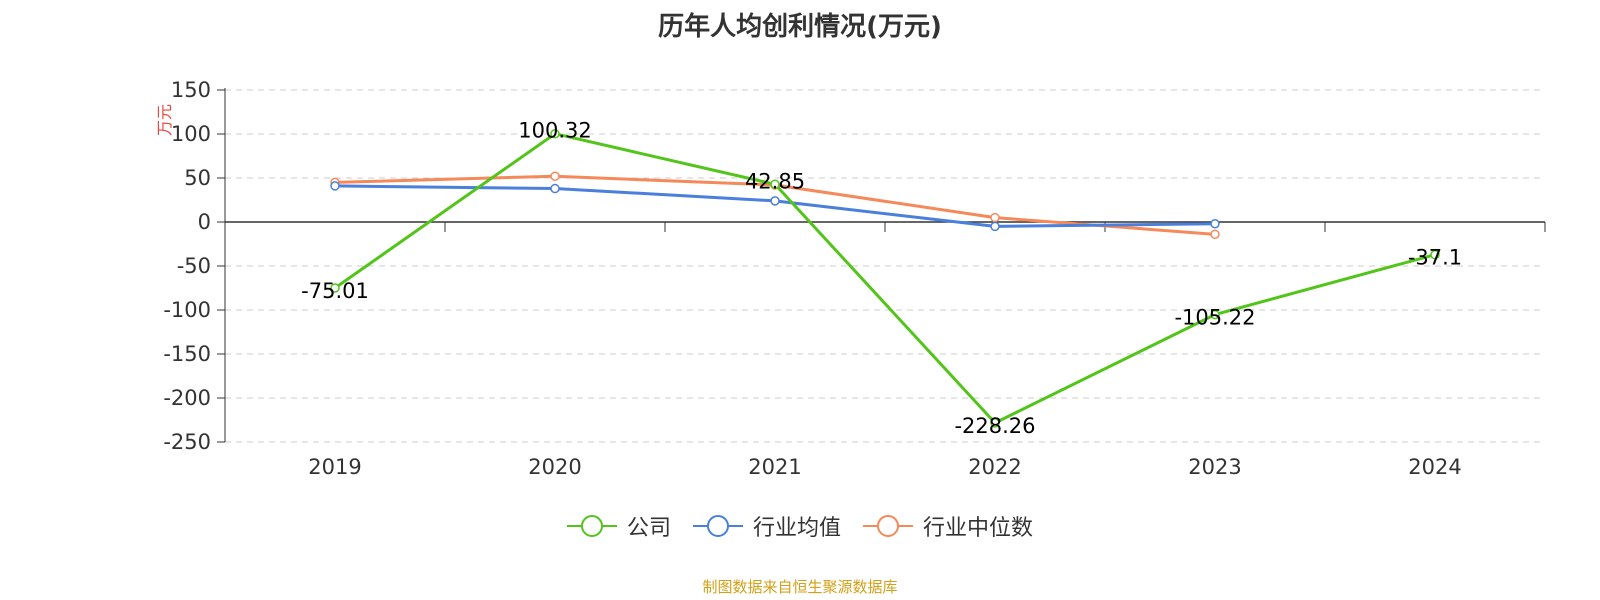 This screenshot has width=1600, height=600. Describe the element at coordinates (187, 354) in the screenshot. I see `y-tick-label: -150` at that location.